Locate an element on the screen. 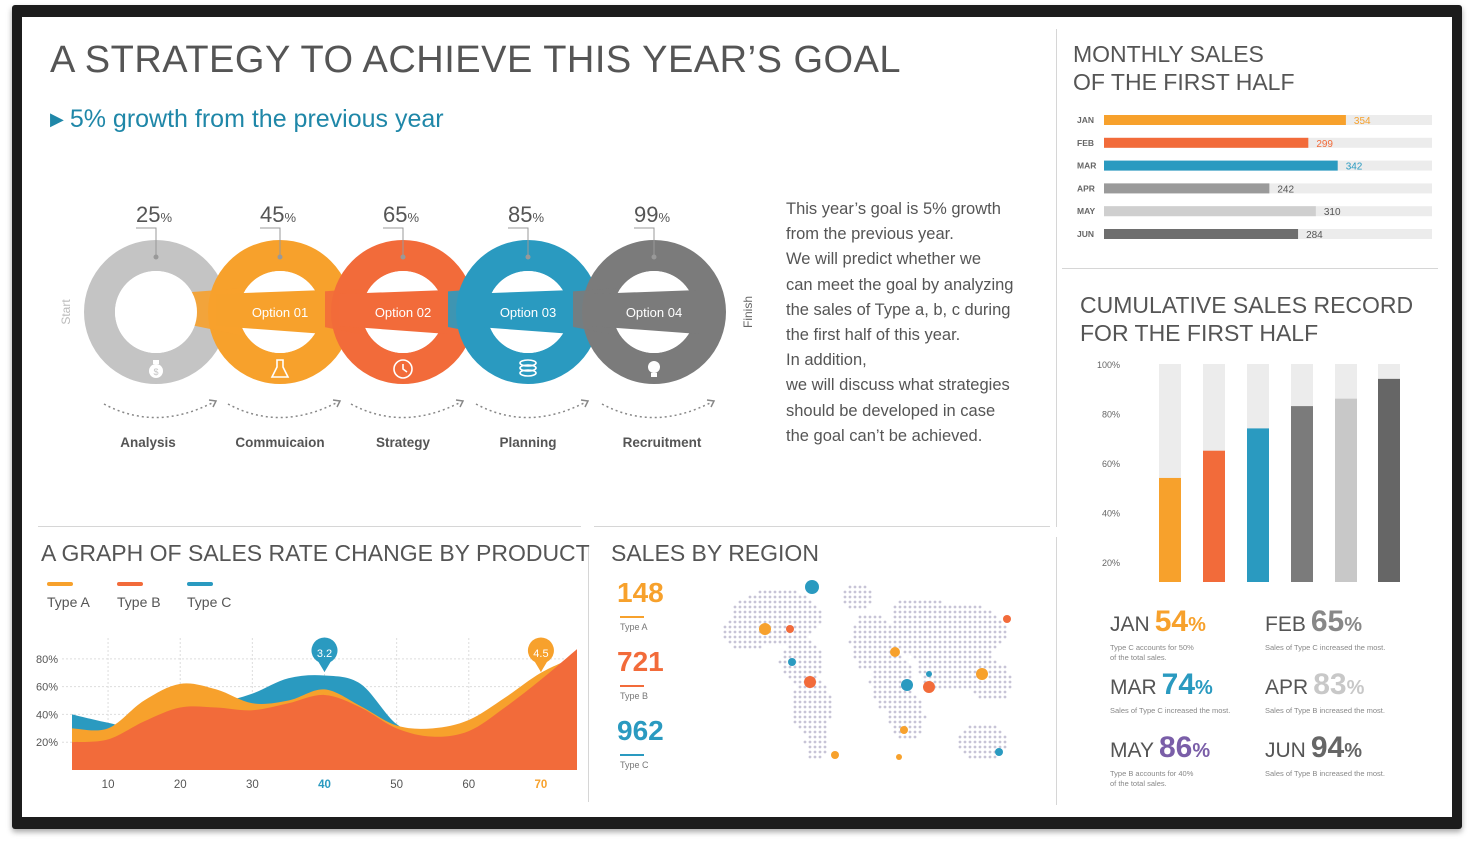 This screenshot has height=849, width=1474. monthly-bar-value: 310 is located at coordinates (1332, 212).